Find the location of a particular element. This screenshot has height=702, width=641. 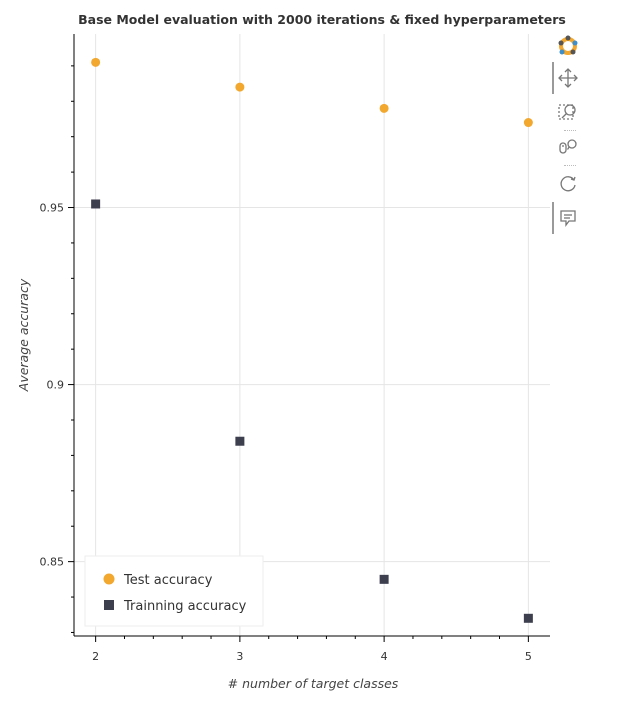

x-tick-label: 5 is located at coordinates (528, 656).